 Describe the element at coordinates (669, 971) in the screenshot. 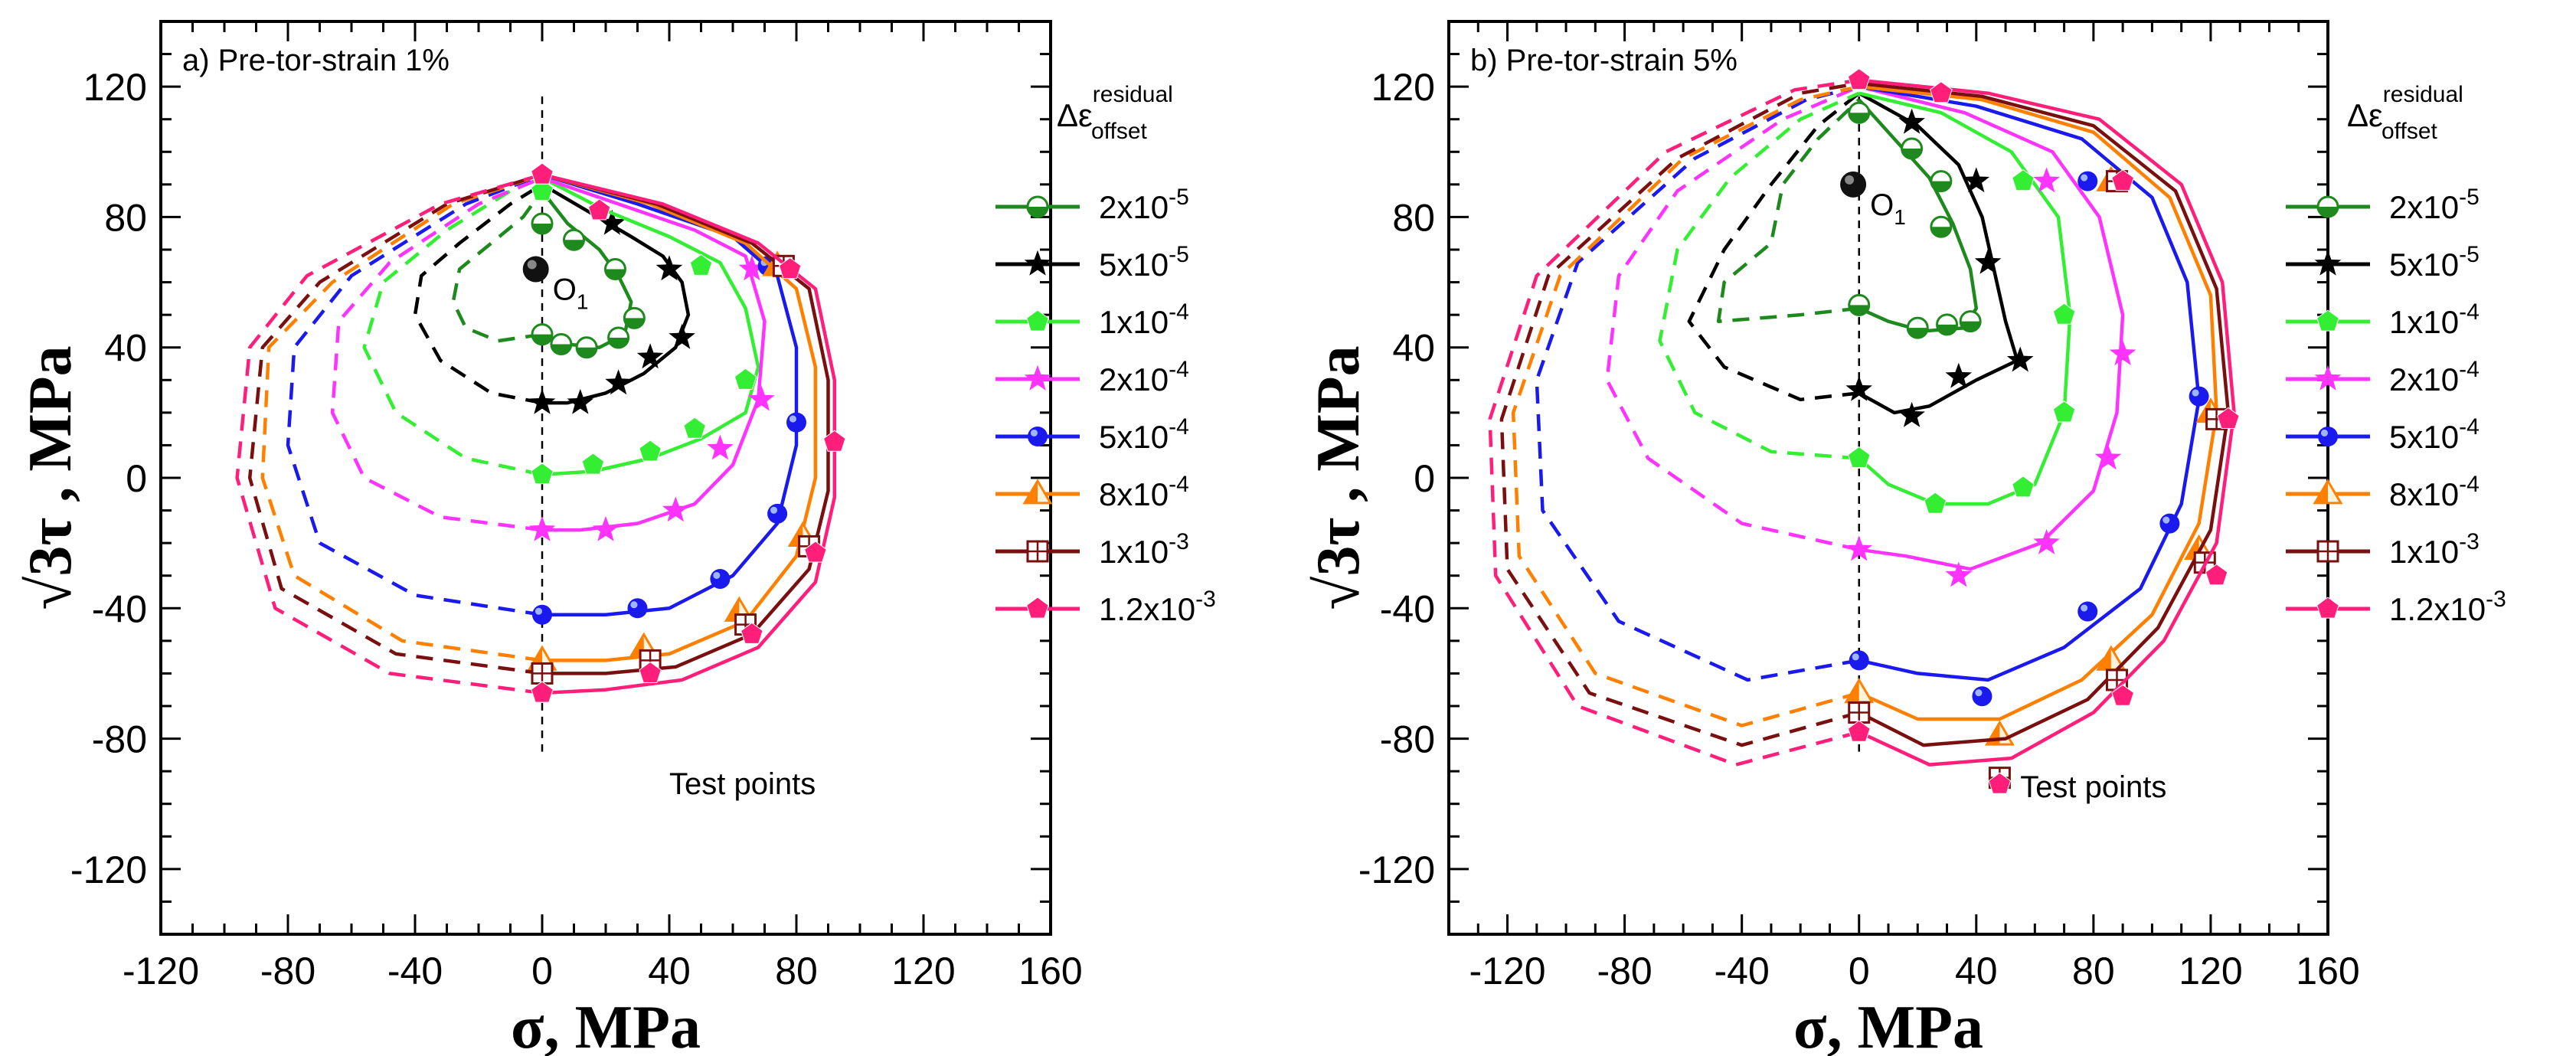

I see `x-tick-label: 40` at that location.